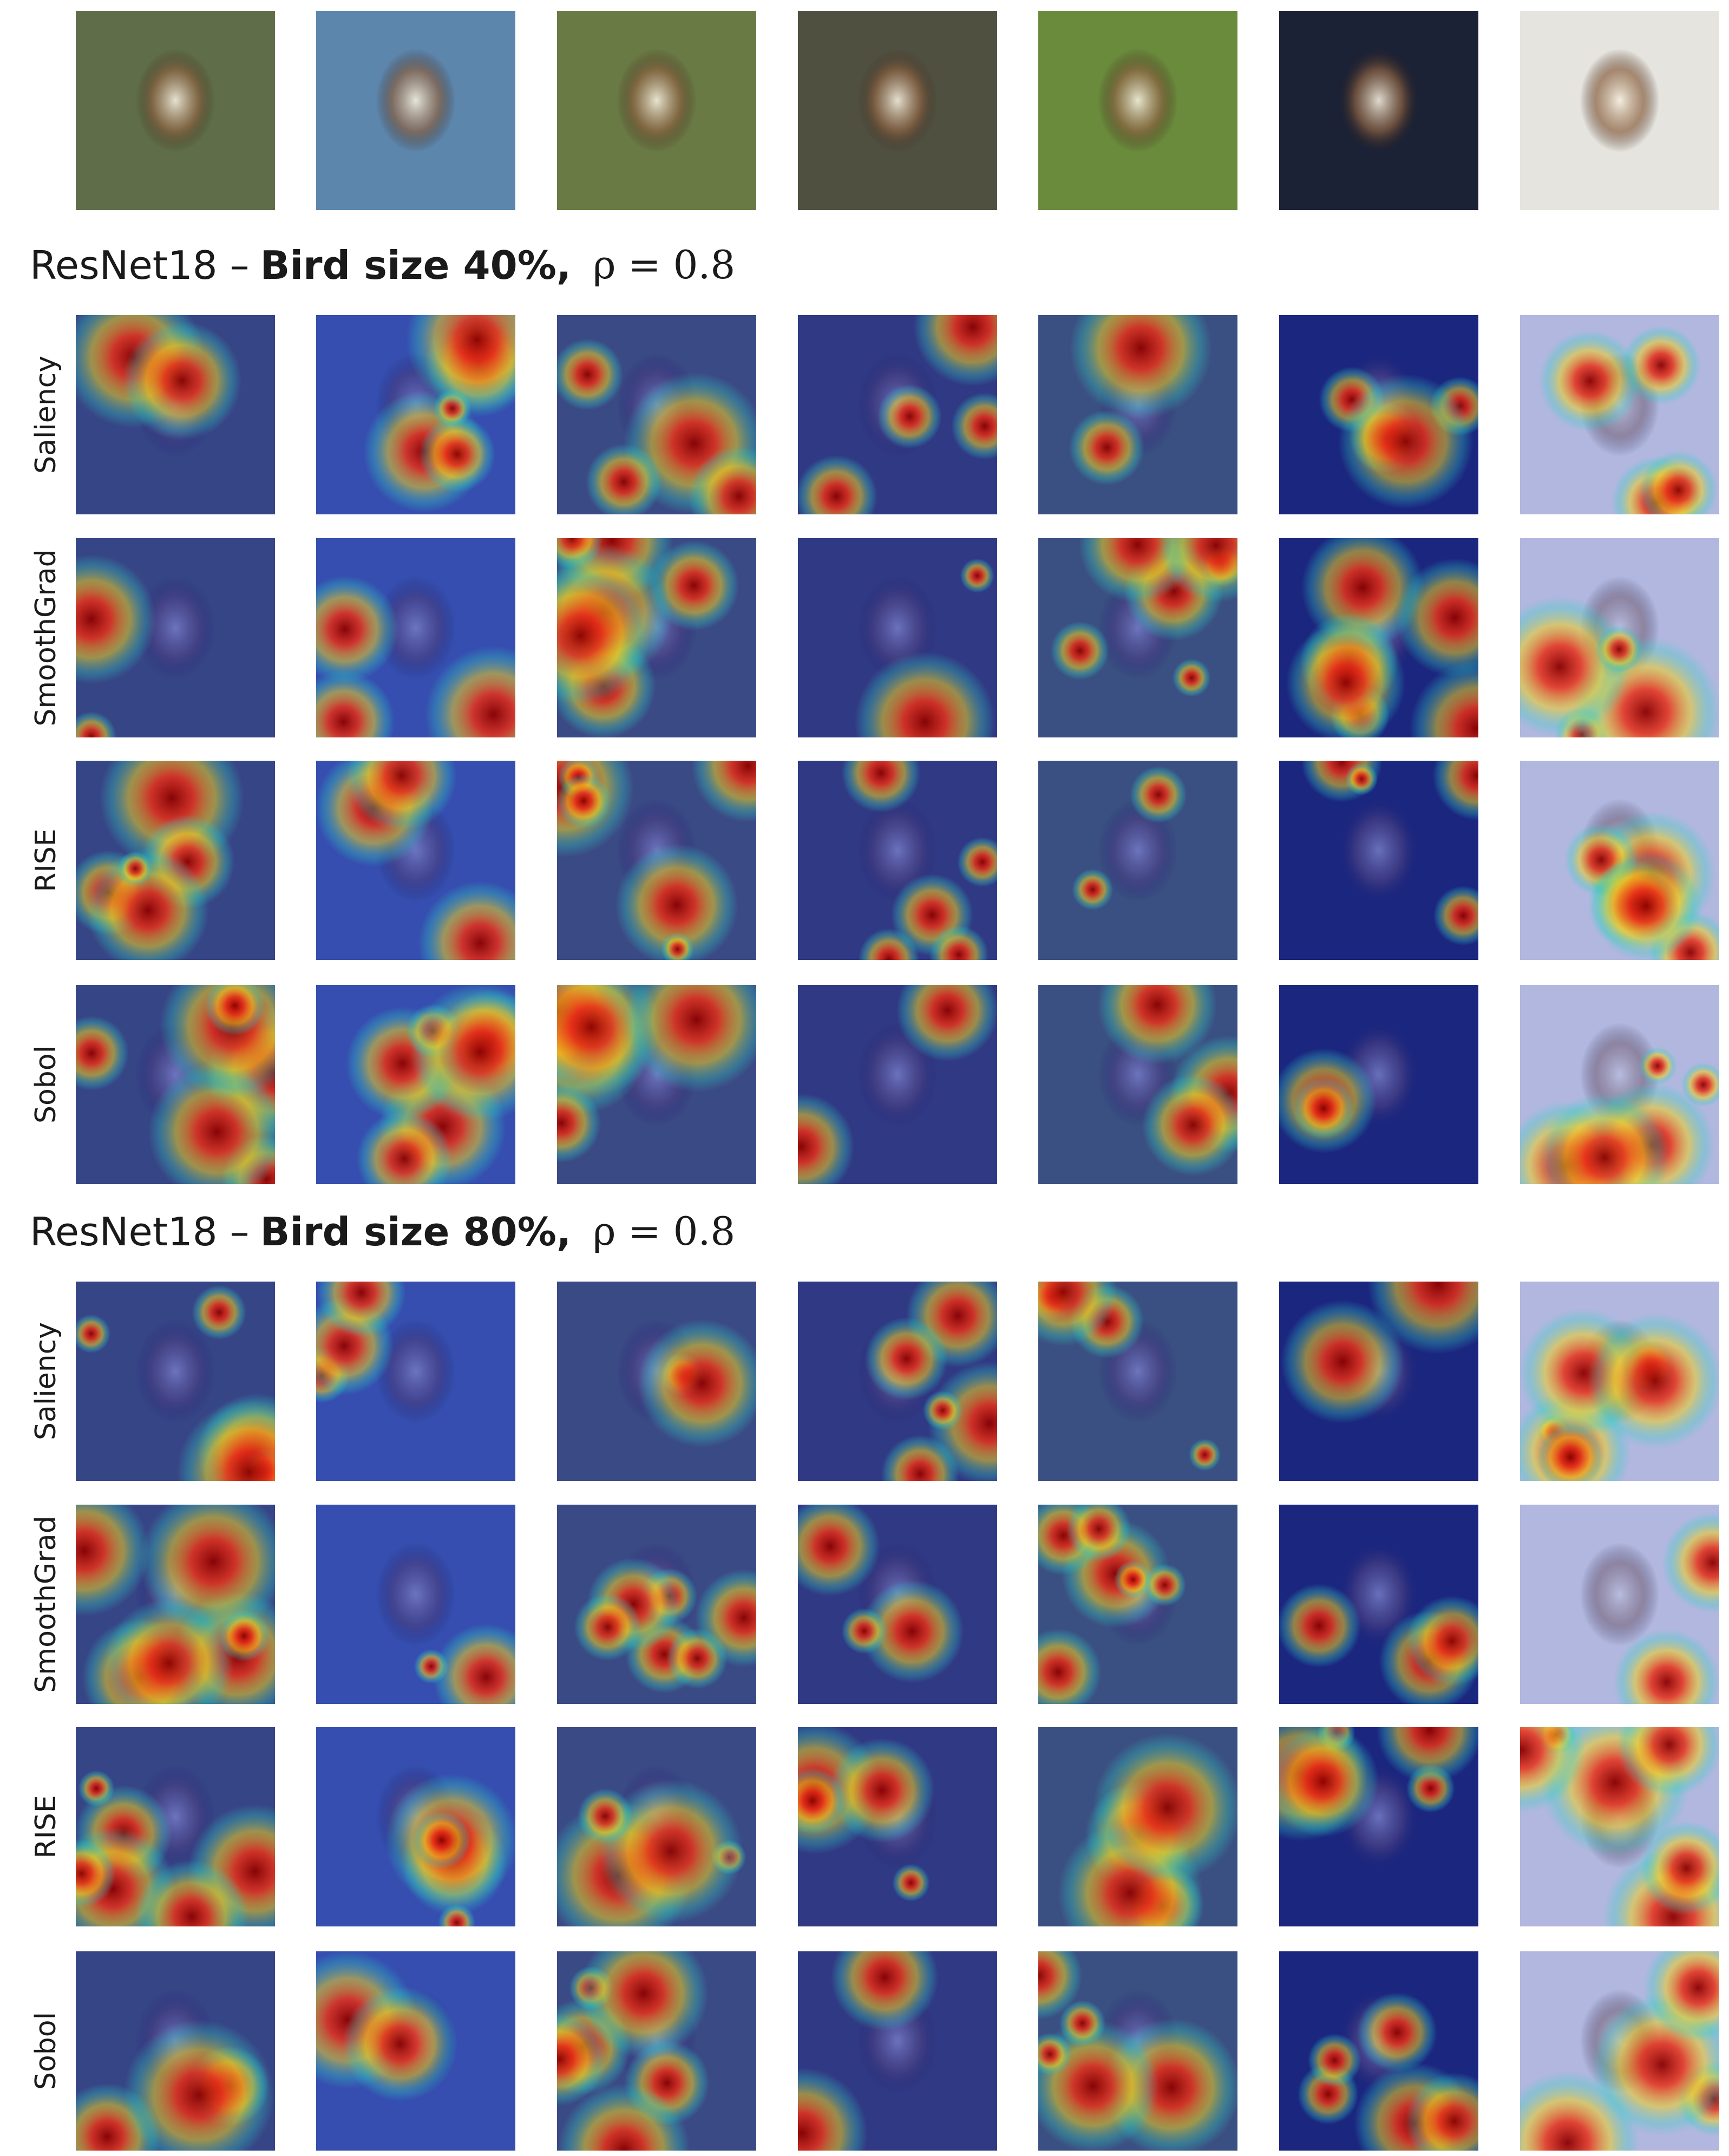 The width and height of the screenshot is (1729, 2156). Describe the element at coordinates (140, 1232) in the screenshot. I see `title-model: ResNet18 –` at that location.